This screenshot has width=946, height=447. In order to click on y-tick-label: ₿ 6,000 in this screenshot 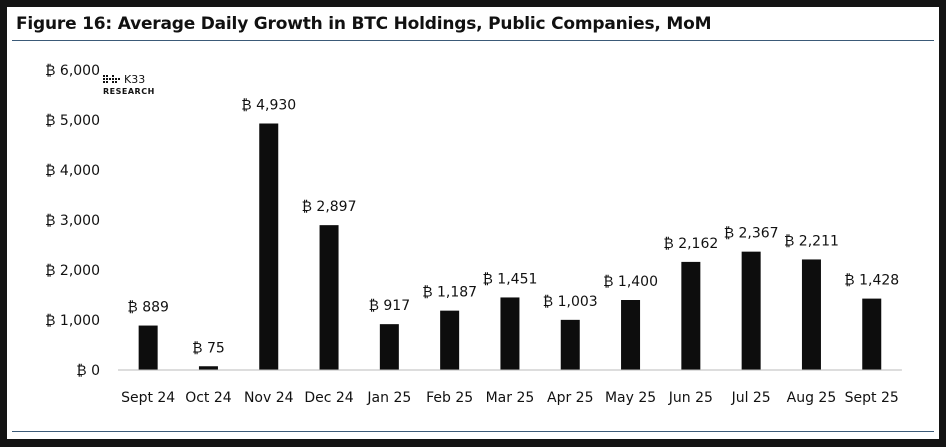, I will do `click(72, 71)`.